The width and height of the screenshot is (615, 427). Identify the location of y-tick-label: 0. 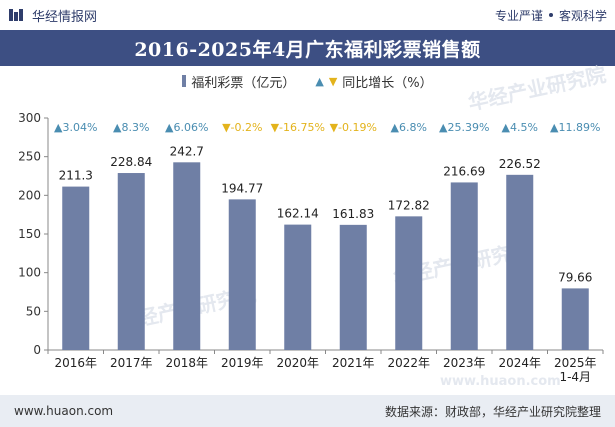
(37, 350).